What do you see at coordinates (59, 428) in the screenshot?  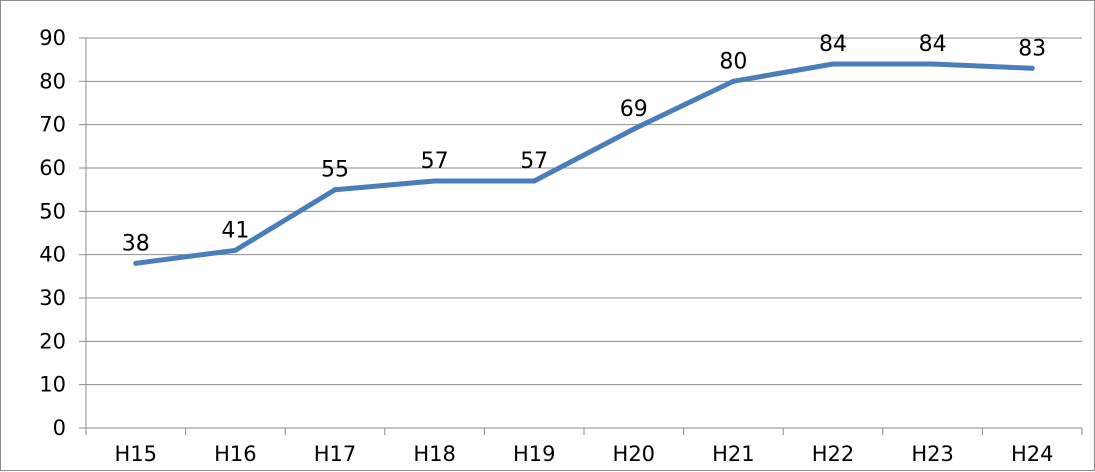 I see `y-tick-label: 0` at bounding box center [59, 428].